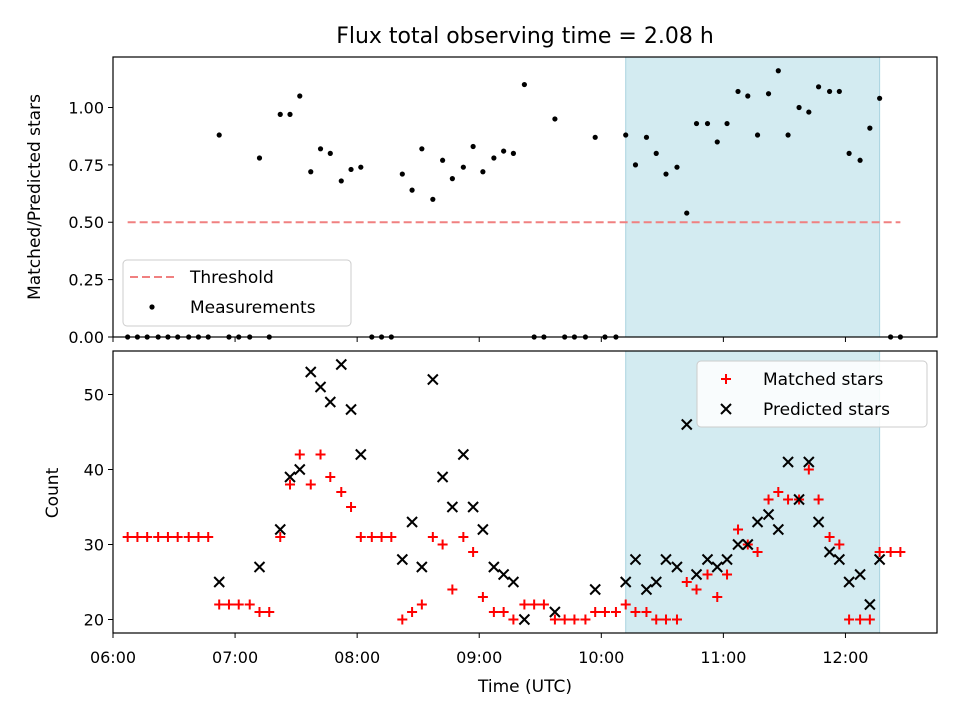 This screenshot has width=960, height=724. Describe the element at coordinates (94, 395) in the screenshot. I see `count-y-tick-label: 50` at that location.